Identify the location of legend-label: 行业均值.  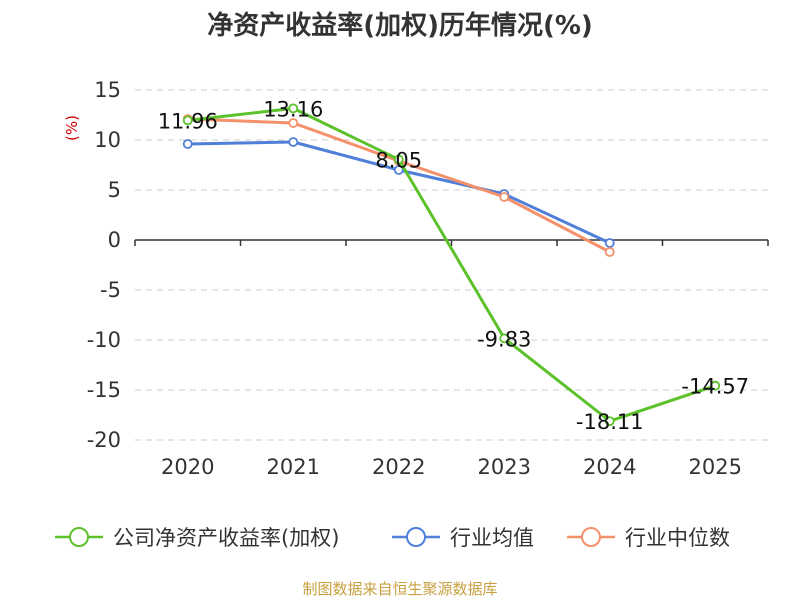
(492, 538).